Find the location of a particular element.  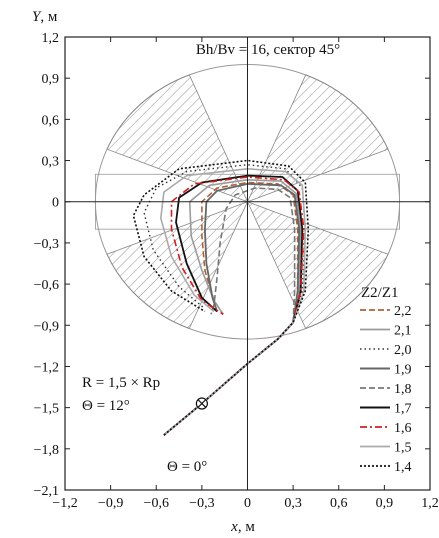

x-tick-label: 0,3 is located at coordinates (293, 503).